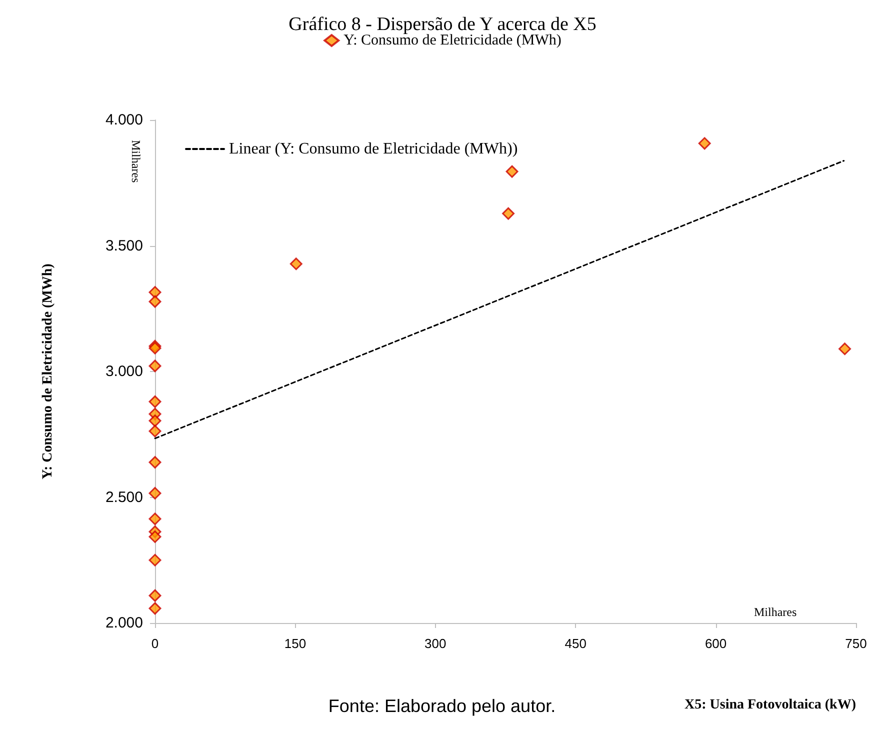 This screenshot has height=735, width=885. What do you see at coordinates (373, 149) in the screenshot?
I see `legend-label: Linear (Y: Consumo de Eletricidade (MWh))` at bounding box center [373, 149].